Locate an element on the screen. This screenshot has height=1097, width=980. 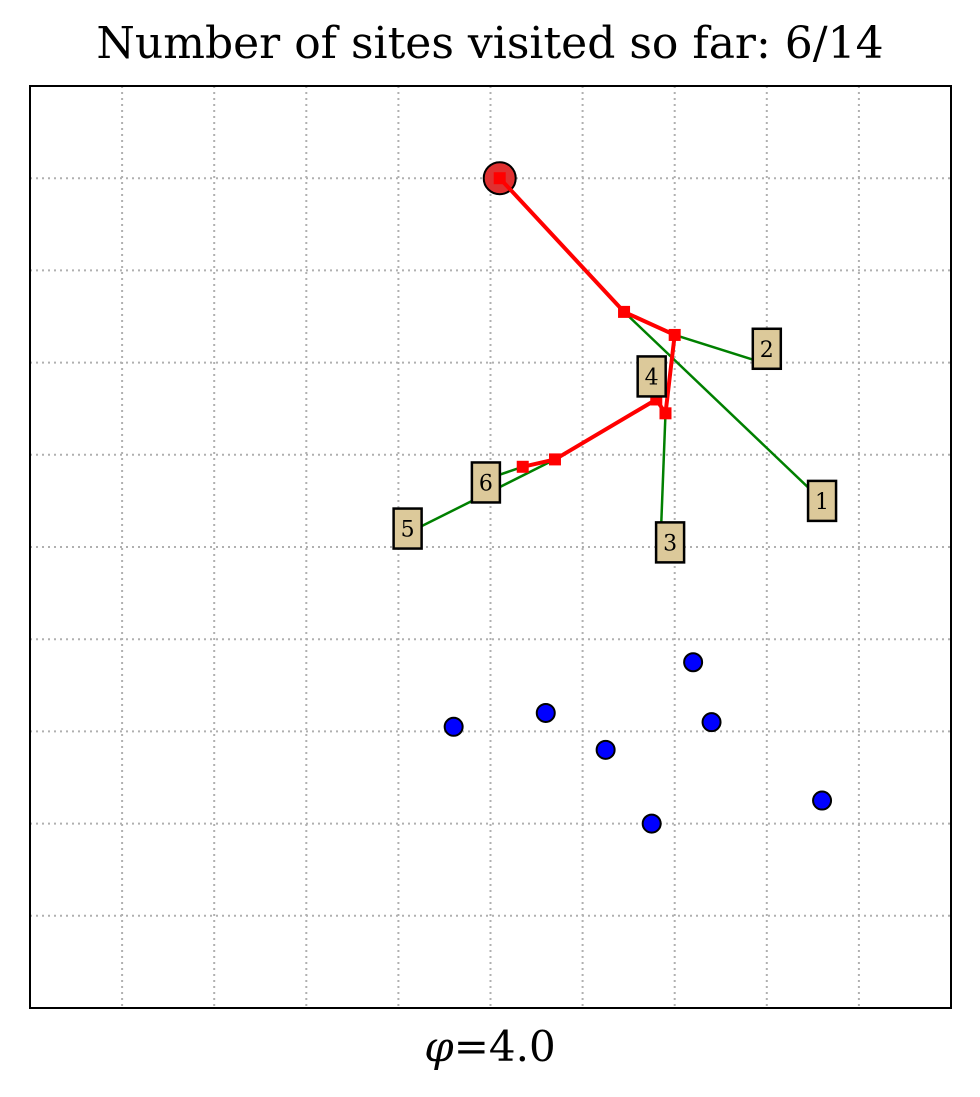
site-label-text: 2 is located at coordinates (767, 350).